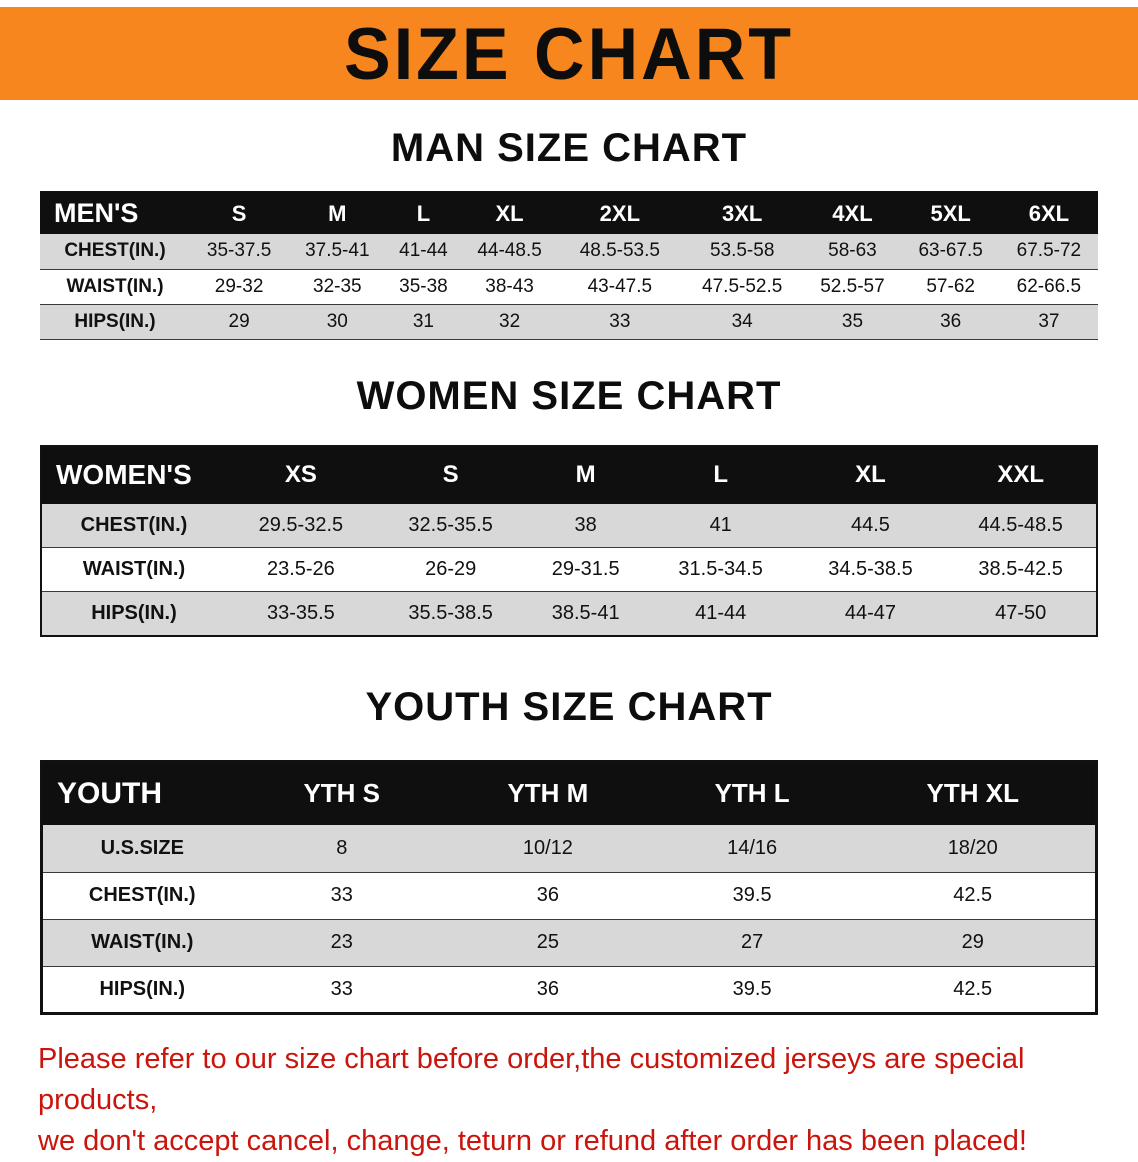 This screenshot has width=1138, height=1162. I want to click on size-value: 31.5-34.5, so click(721, 570).